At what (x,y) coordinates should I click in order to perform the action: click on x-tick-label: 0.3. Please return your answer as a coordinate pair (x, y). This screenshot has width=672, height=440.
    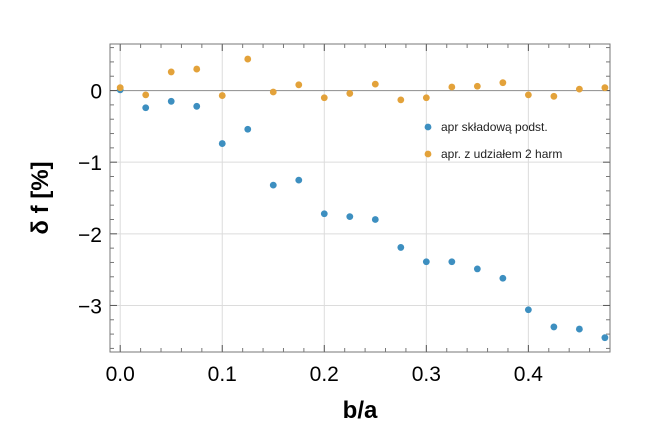
    Looking at the image, I should click on (426, 374).